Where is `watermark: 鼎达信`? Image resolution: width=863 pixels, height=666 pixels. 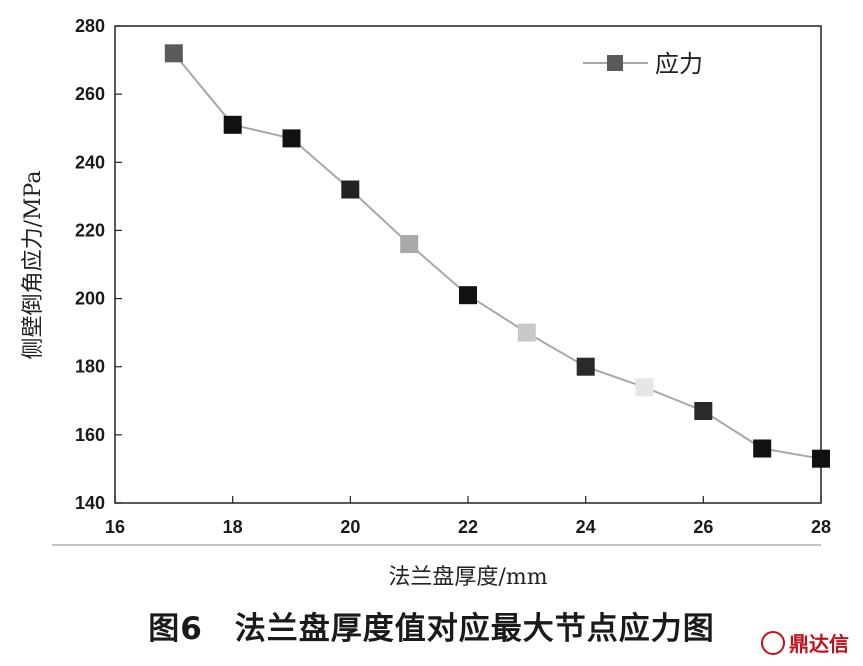
watermark: 鼎达信 is located at coordinates (805, 642).